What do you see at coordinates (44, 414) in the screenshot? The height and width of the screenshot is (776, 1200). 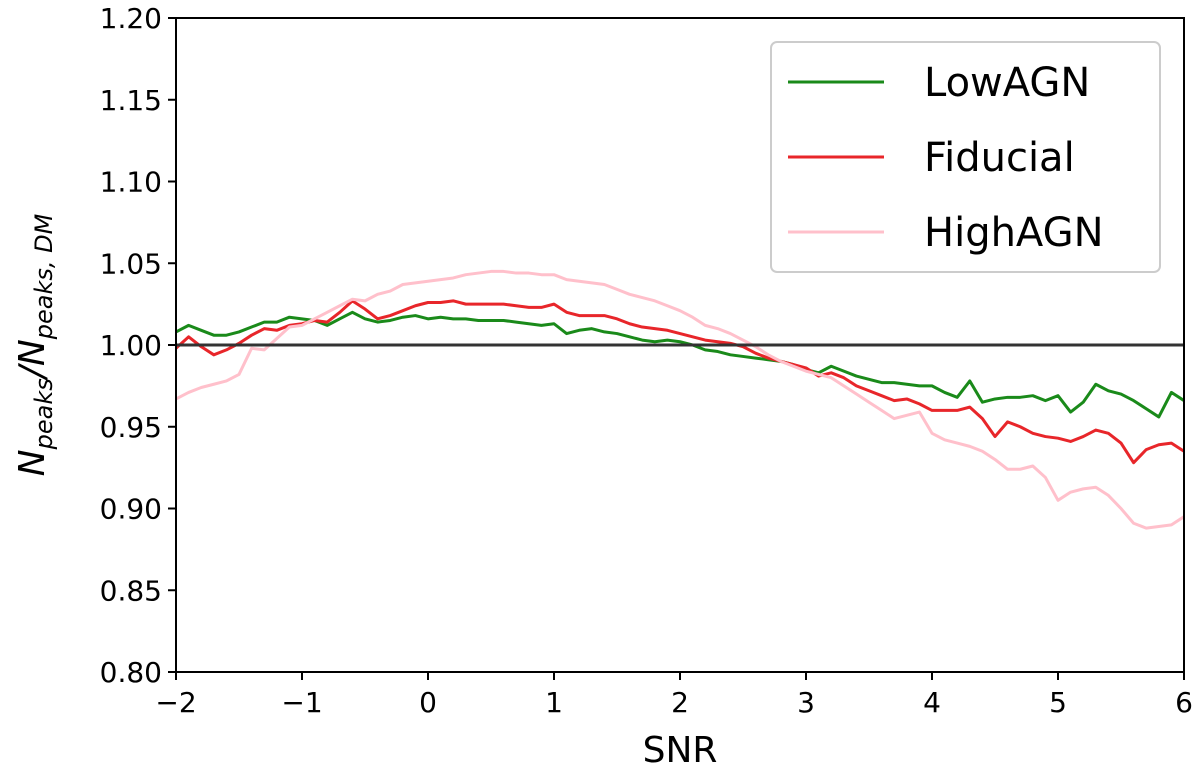 I see `y-axis-label-sub1: peaks` at bounding box center [44, 414].